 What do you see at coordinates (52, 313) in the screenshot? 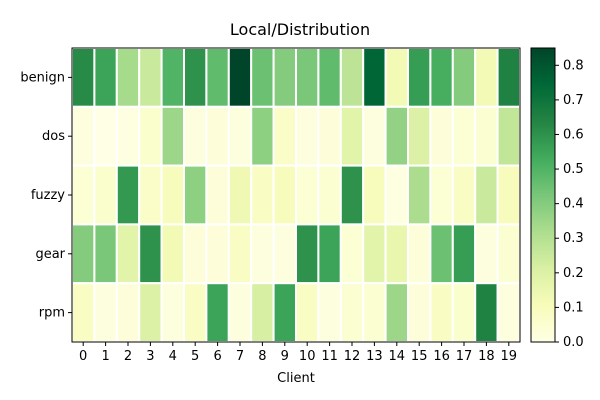
I see `y-tick-label: rpm` at bounding box center [52, 313].